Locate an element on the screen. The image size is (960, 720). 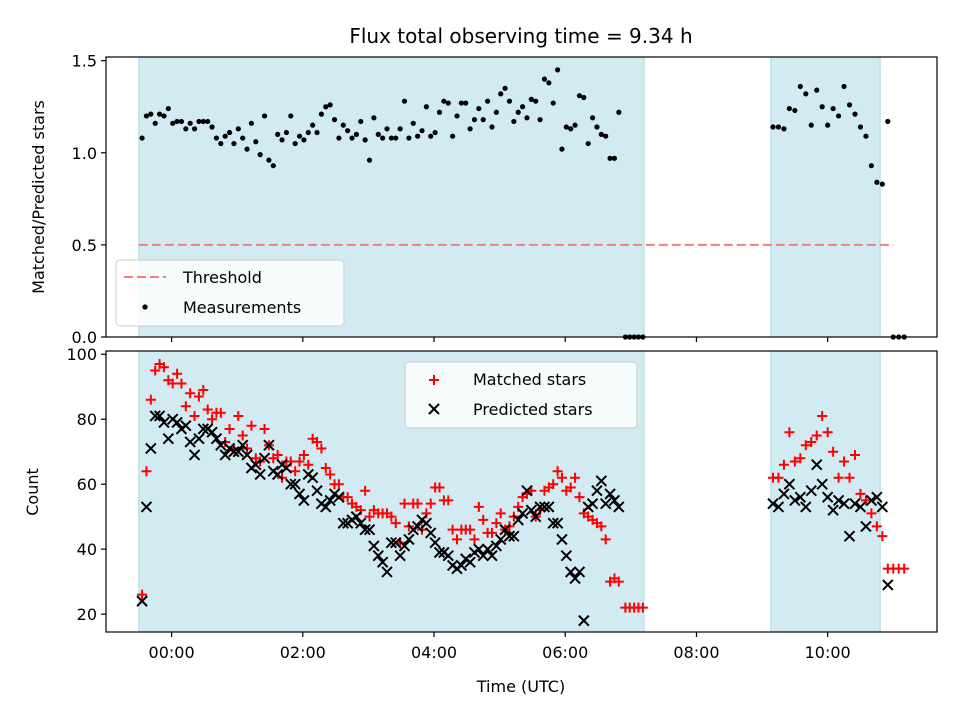
y-tick-label: 20 is located at coordinates (87, 614).